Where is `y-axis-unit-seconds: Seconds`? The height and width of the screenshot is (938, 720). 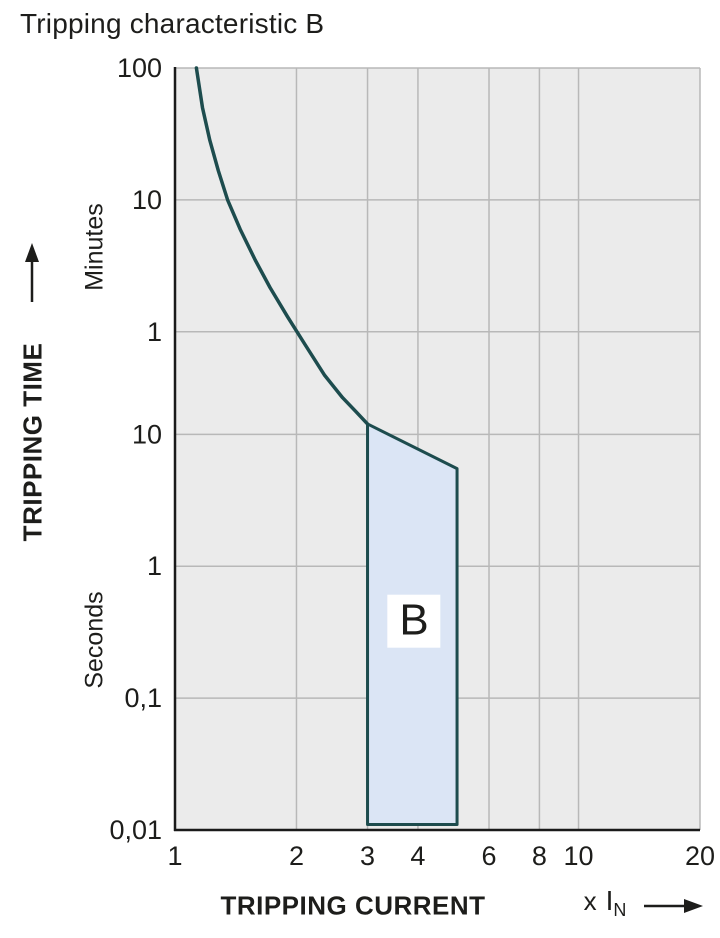
y-axis-unit-seconds: Seconds is located at coordinates (94, 640).